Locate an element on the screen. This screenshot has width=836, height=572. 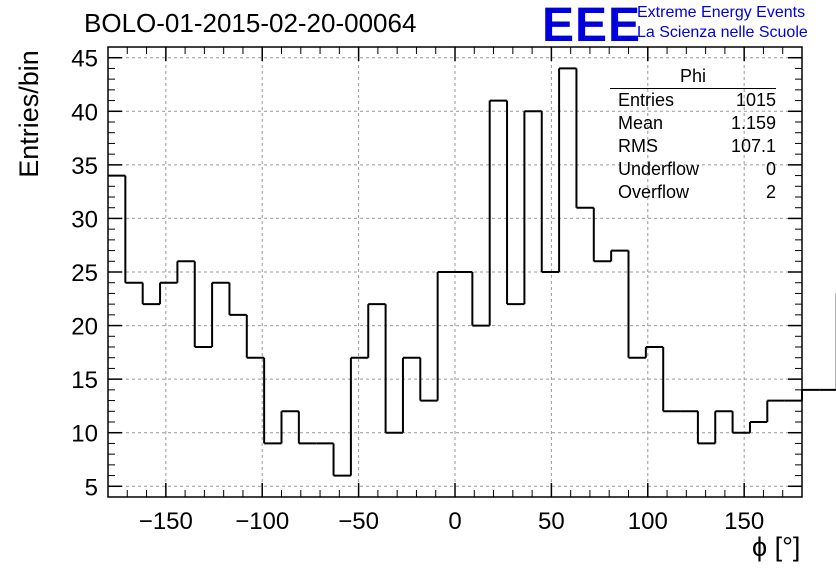
eee-logo-mark: EEE is located at coordinates (592, 26).